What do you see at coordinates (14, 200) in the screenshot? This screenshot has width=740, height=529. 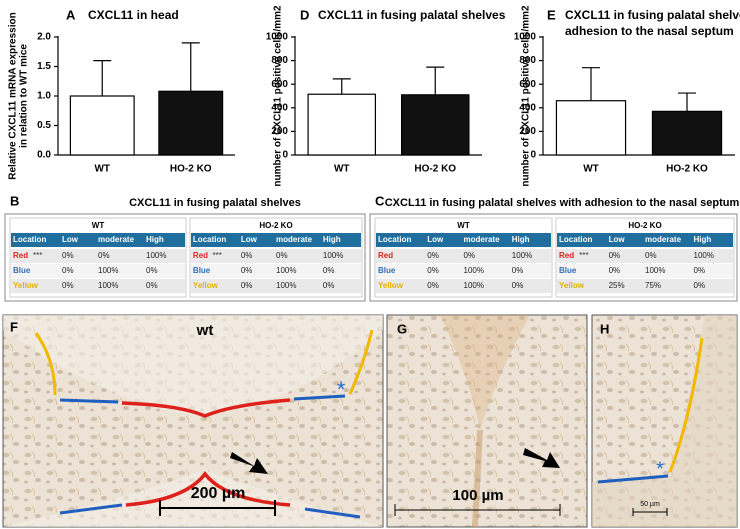 I see `panel-label: B` at bounding box center [14, 200].